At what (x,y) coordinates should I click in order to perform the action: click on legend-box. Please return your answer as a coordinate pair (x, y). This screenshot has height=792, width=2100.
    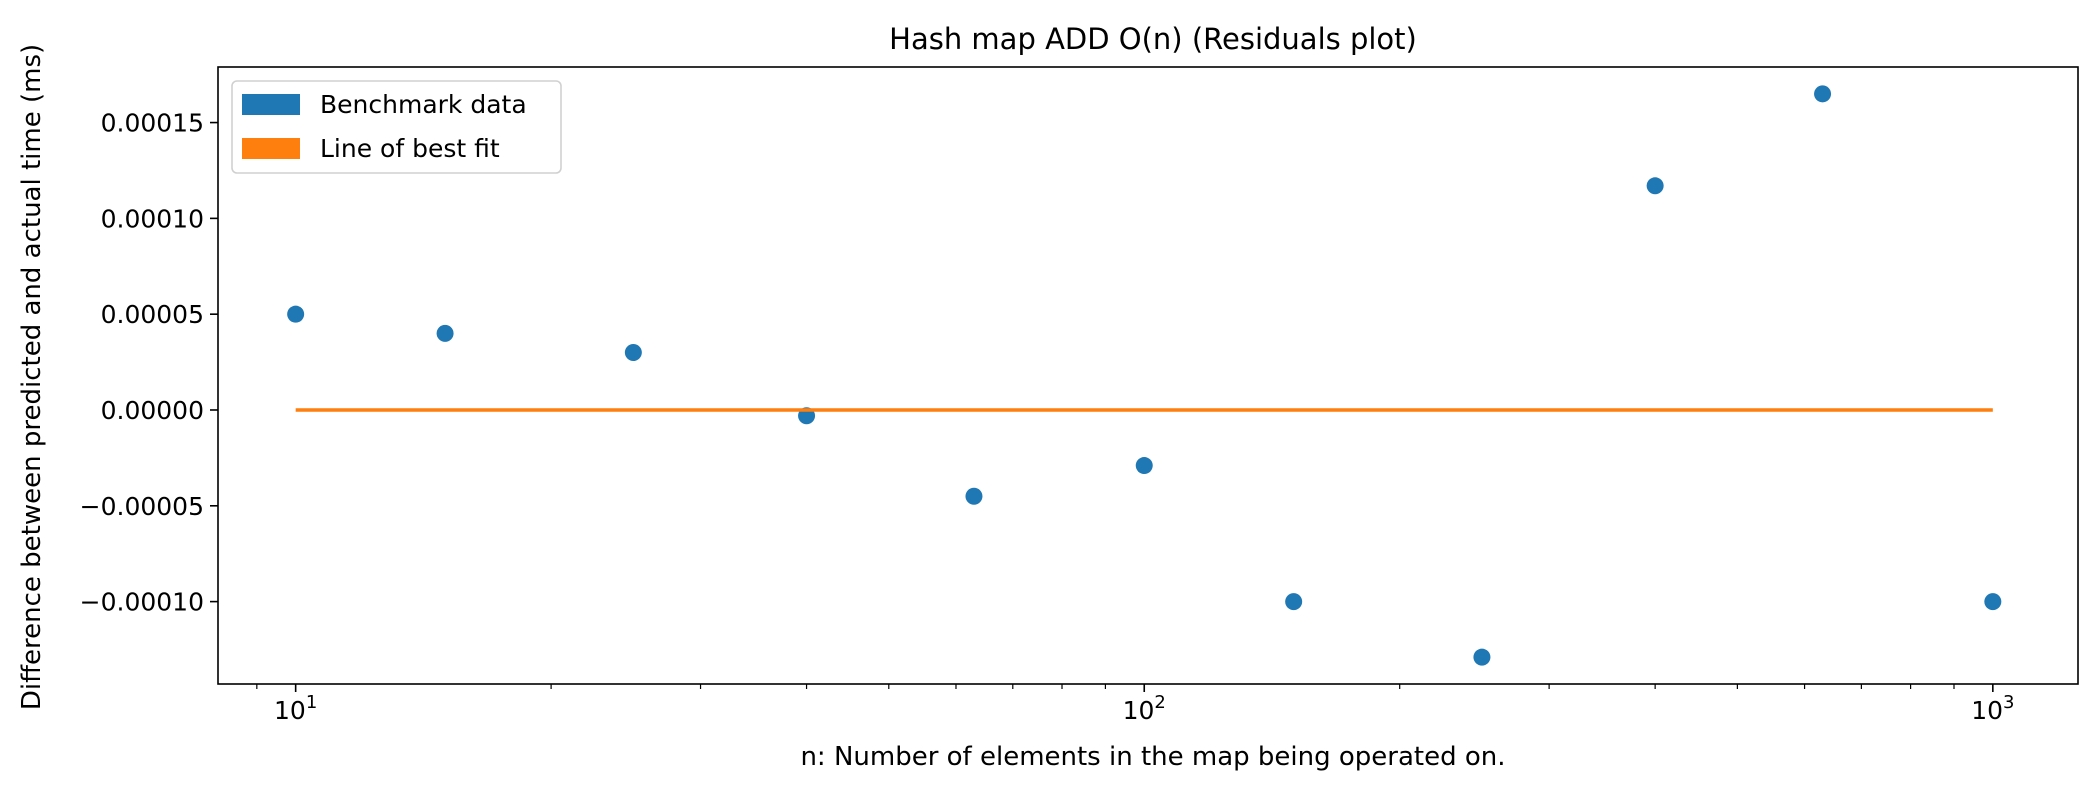
    Looking at the image, I should click on (396, 127).